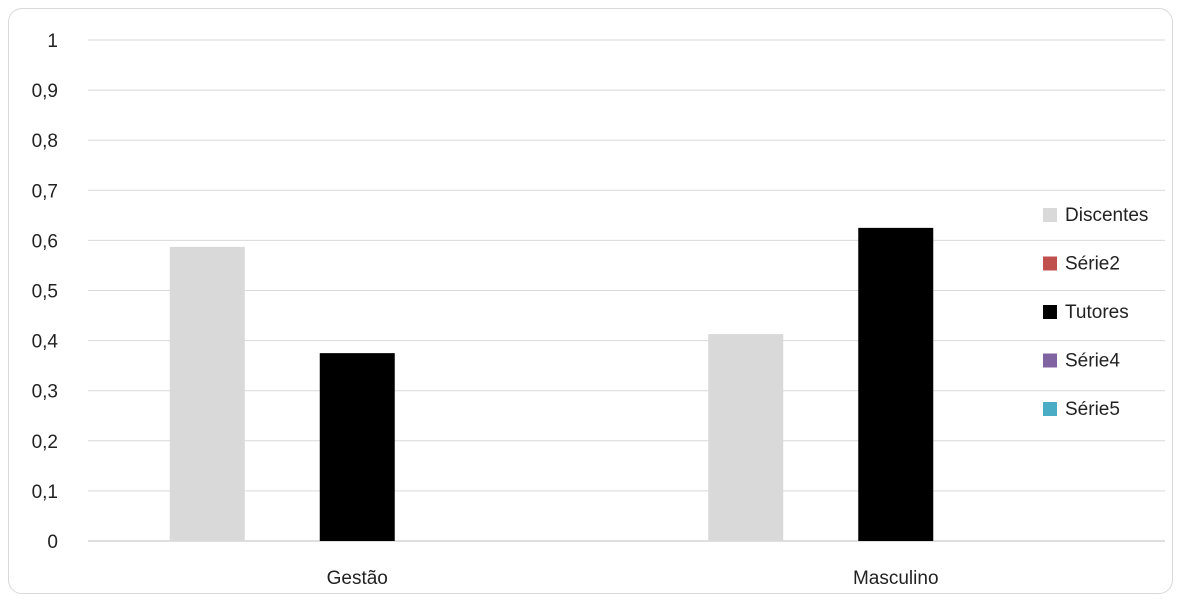 This screenshot has height=602, width=1183. Describe the element at coordinates (1092, 361) in the screenshot. I see `legend-label: Série4` at that location.